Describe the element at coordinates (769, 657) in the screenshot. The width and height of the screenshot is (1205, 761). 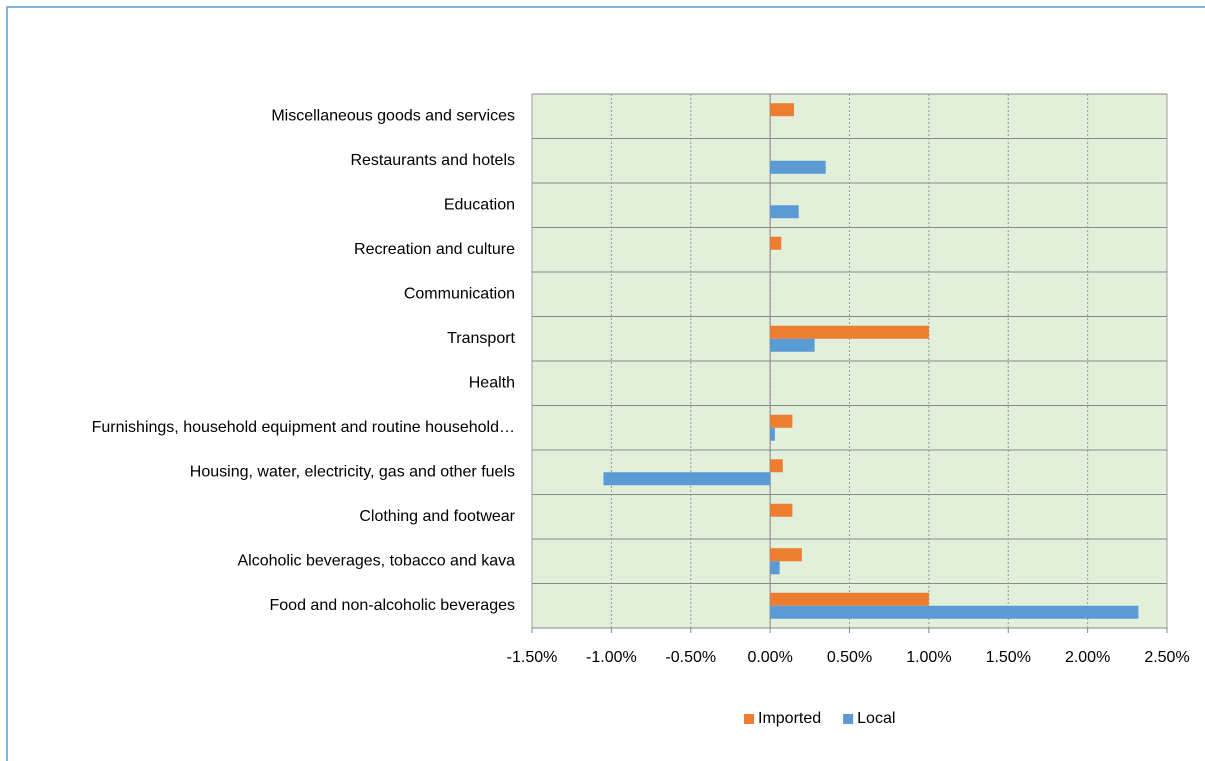
I see `x-tick-label: 0.00%` at that location.